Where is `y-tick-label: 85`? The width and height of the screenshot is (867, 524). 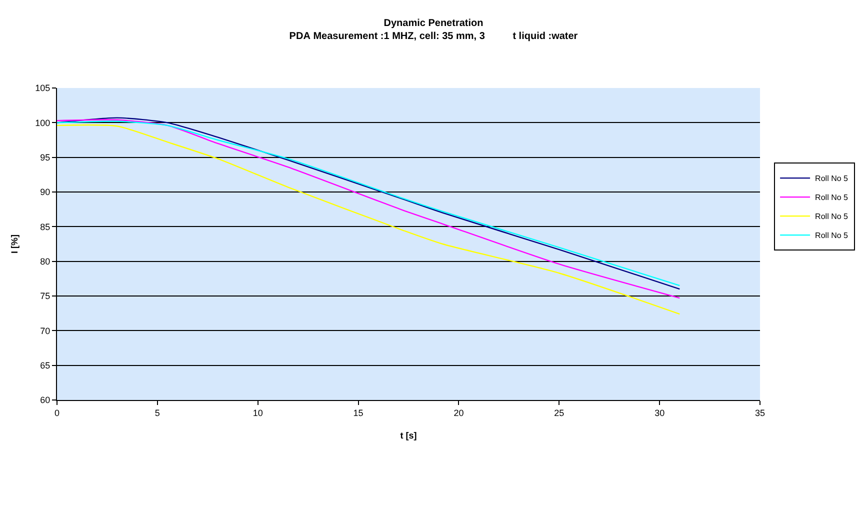 y-tick-label: 85 is located at coordinates (45, 227).